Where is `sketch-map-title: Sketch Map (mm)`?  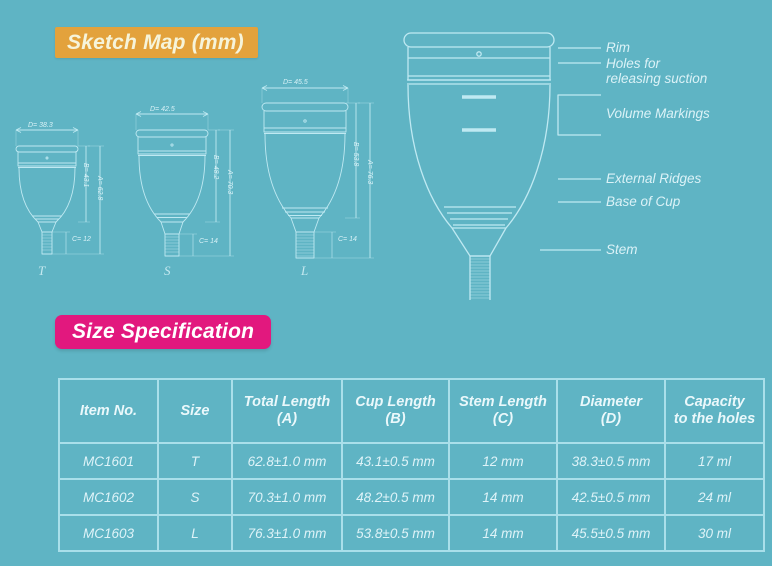
sketch-map-title: Sketch Map (mm) is located at coordinates (156, 42).